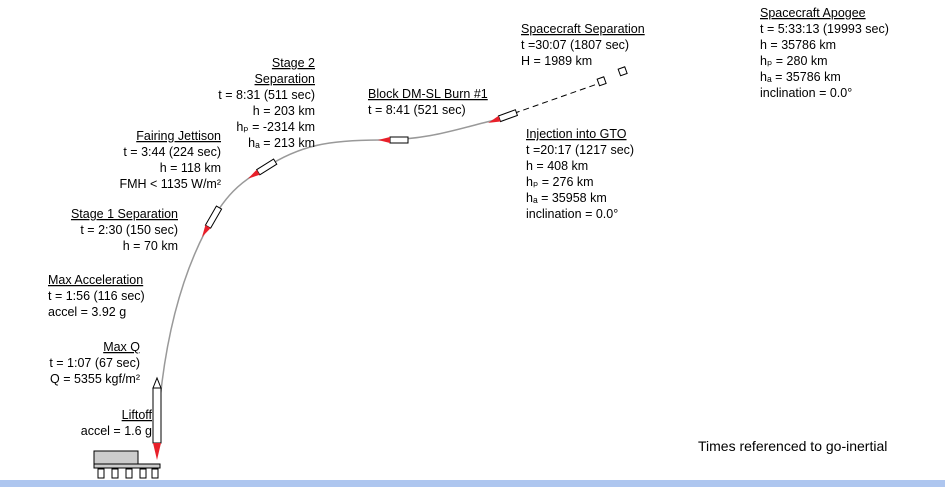 The image size is (945, 491). What do you see at coordinates (583, 29) in the screenshot?
I see `event-title: Spacecraft Separation` at bounding box center [583, 29].